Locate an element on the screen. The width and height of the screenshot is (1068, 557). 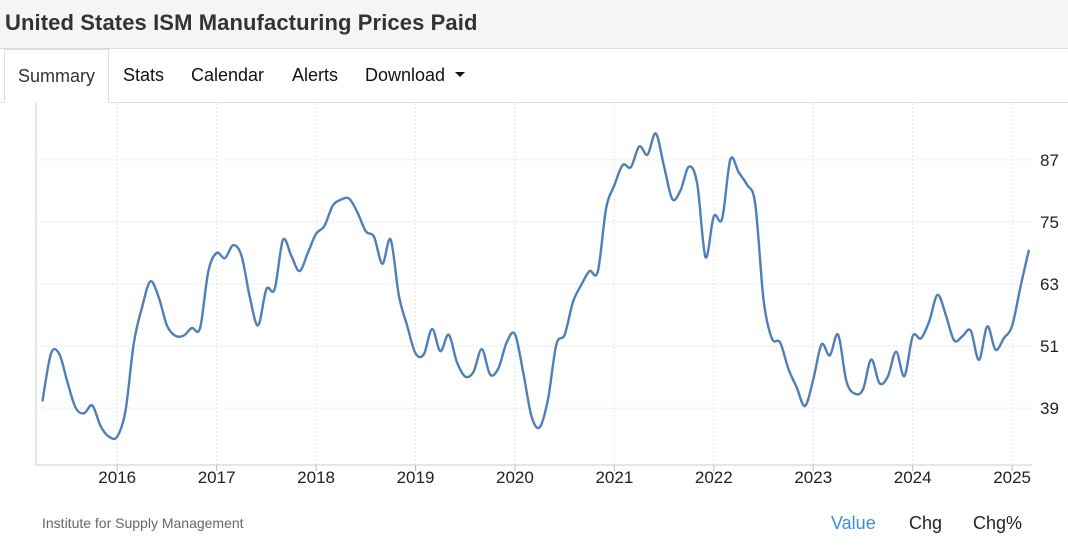
x-tick-label: 2018 is located at coordinates (316, 477).